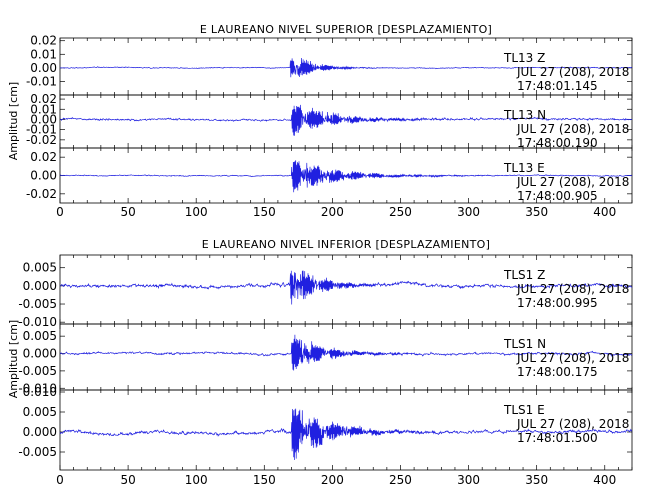  I want to click on trace-time-label: 17:48:01.145, so click(557, 86).